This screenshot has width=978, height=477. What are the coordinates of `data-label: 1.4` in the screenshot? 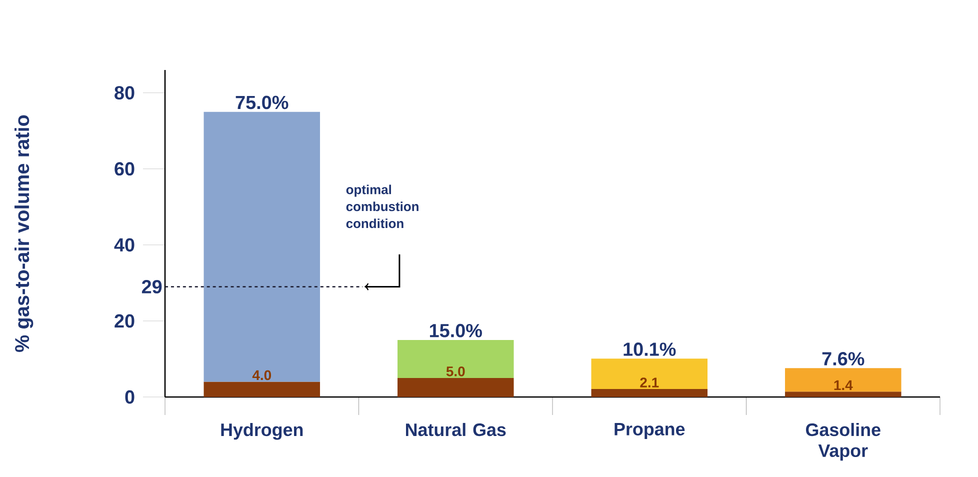 It's located at (843, 385).